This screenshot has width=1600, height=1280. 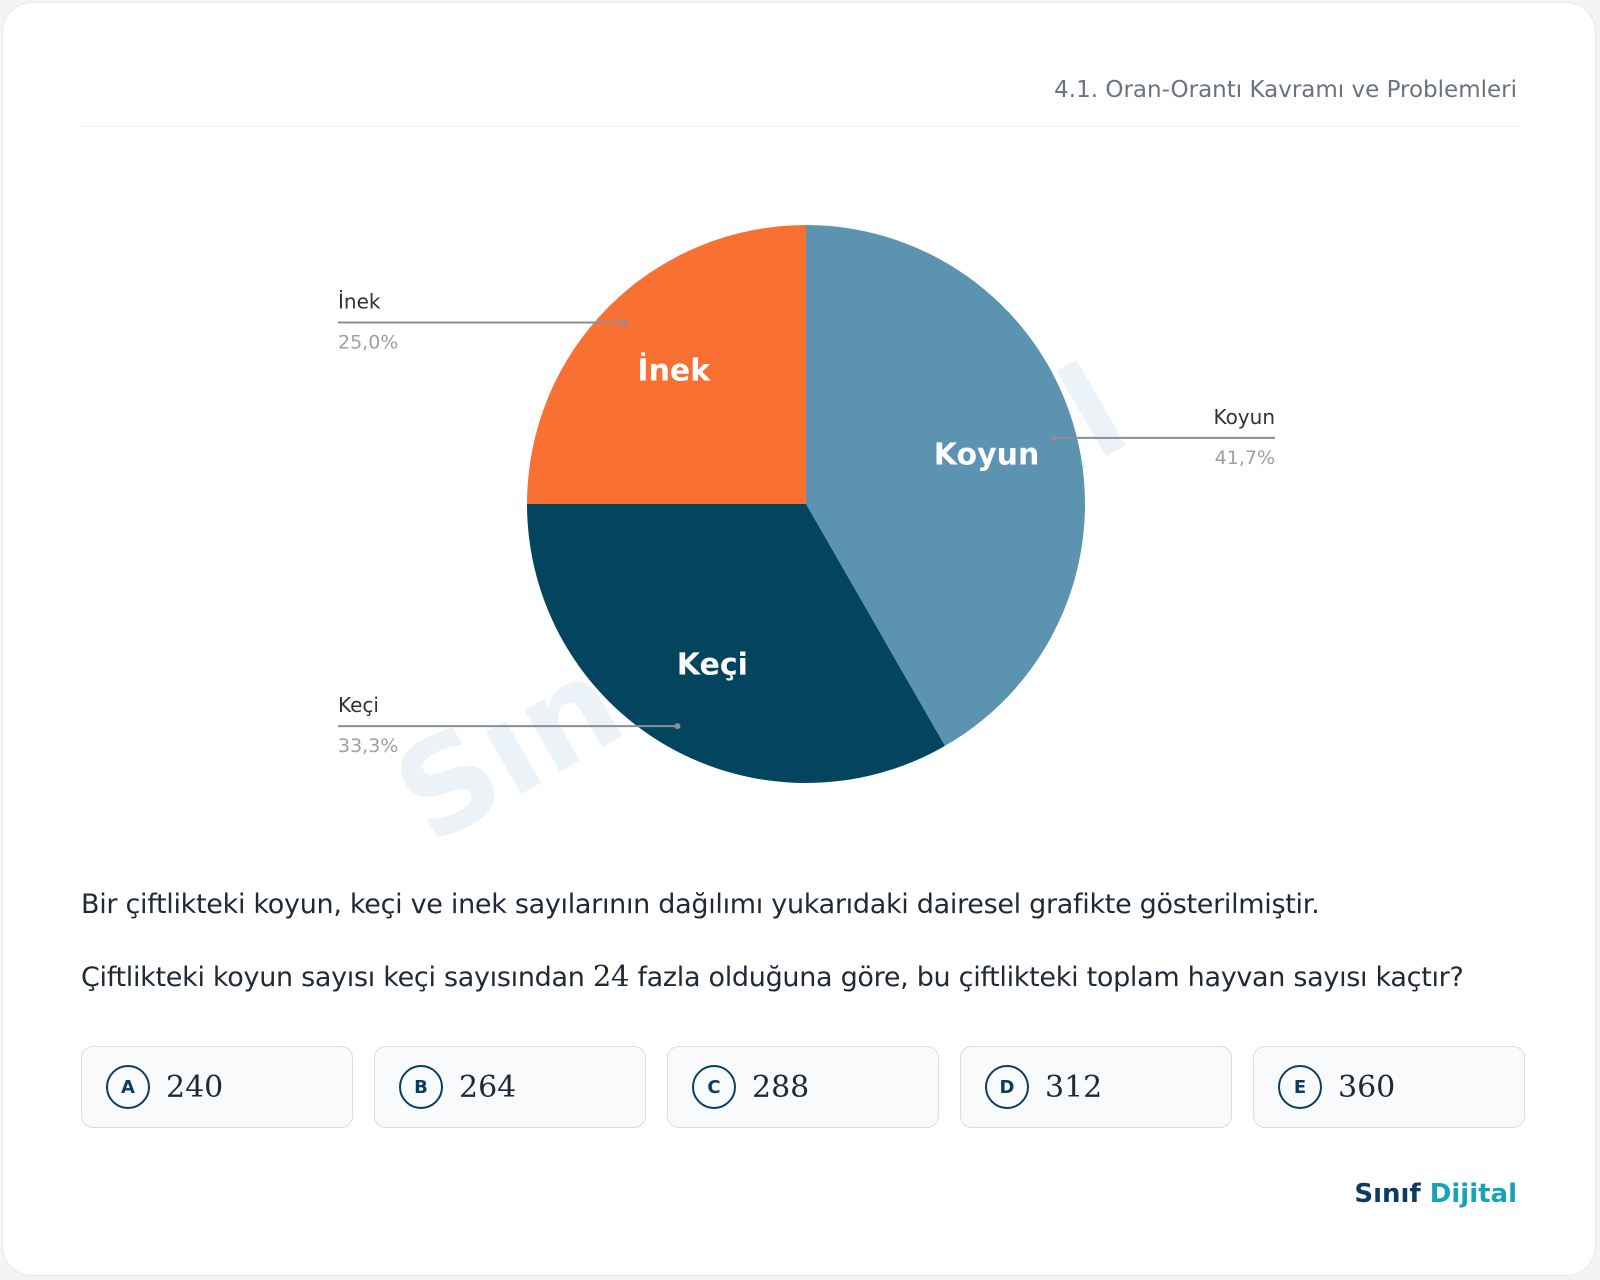 What do you see at coordinates (333, 977) in the screenshot?
I see `question-text: Çiftlikteki koyun sayısı keçi sayısından` at bounding box center [333, 977].